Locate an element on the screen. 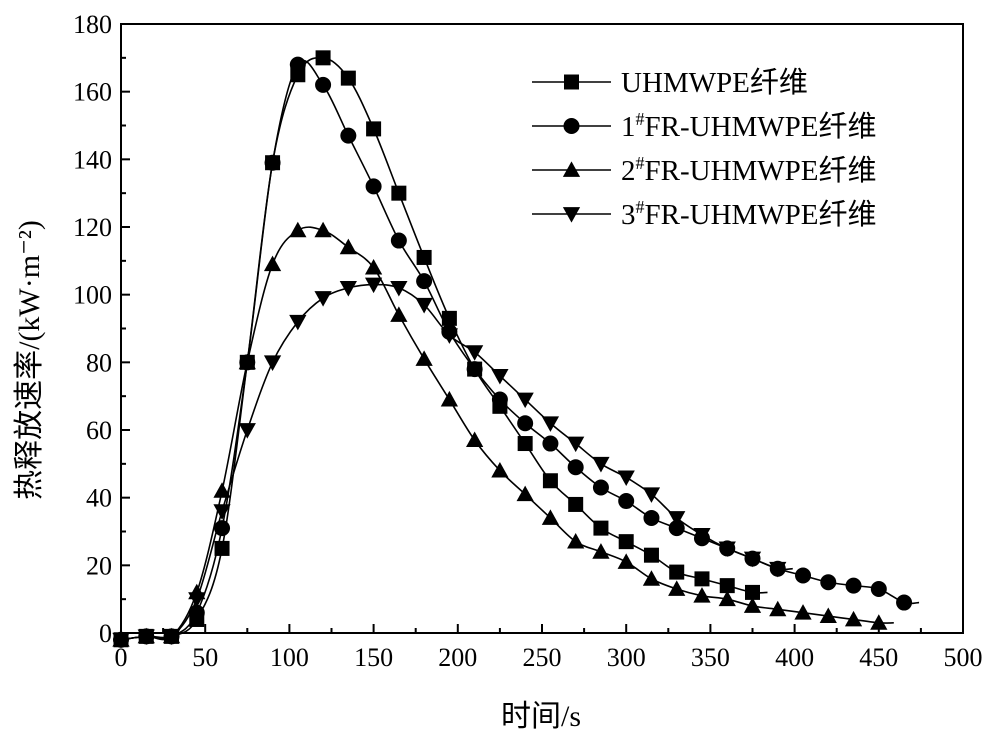 The height and width of the screenshot is (744, 1000). x-axis: 0 50 100 150 200 250 300 350 400 450 500 is located at coordinates (549, 648).